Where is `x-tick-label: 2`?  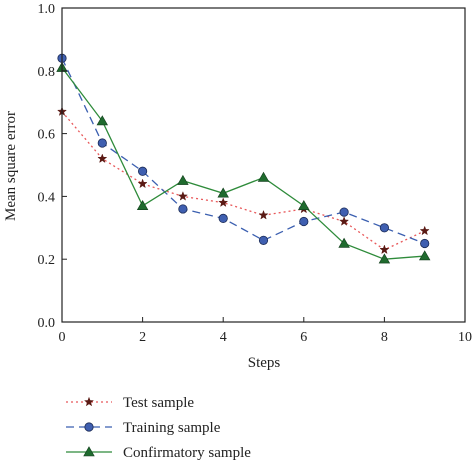 x-tick-label: 2 is located at coordinates (142, 337).